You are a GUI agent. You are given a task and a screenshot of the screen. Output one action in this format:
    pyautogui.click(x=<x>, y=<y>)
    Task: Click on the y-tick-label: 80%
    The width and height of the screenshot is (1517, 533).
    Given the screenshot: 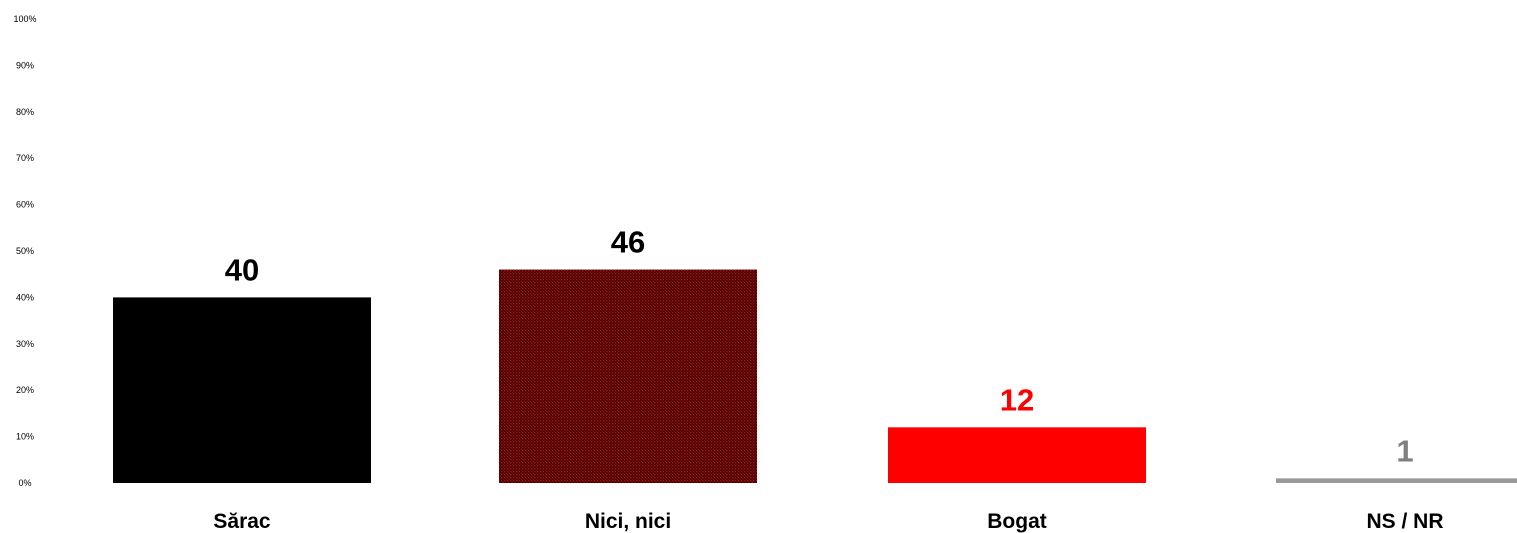 What is the action you would take?
    pyautogui.click(x=25, y=112)
    